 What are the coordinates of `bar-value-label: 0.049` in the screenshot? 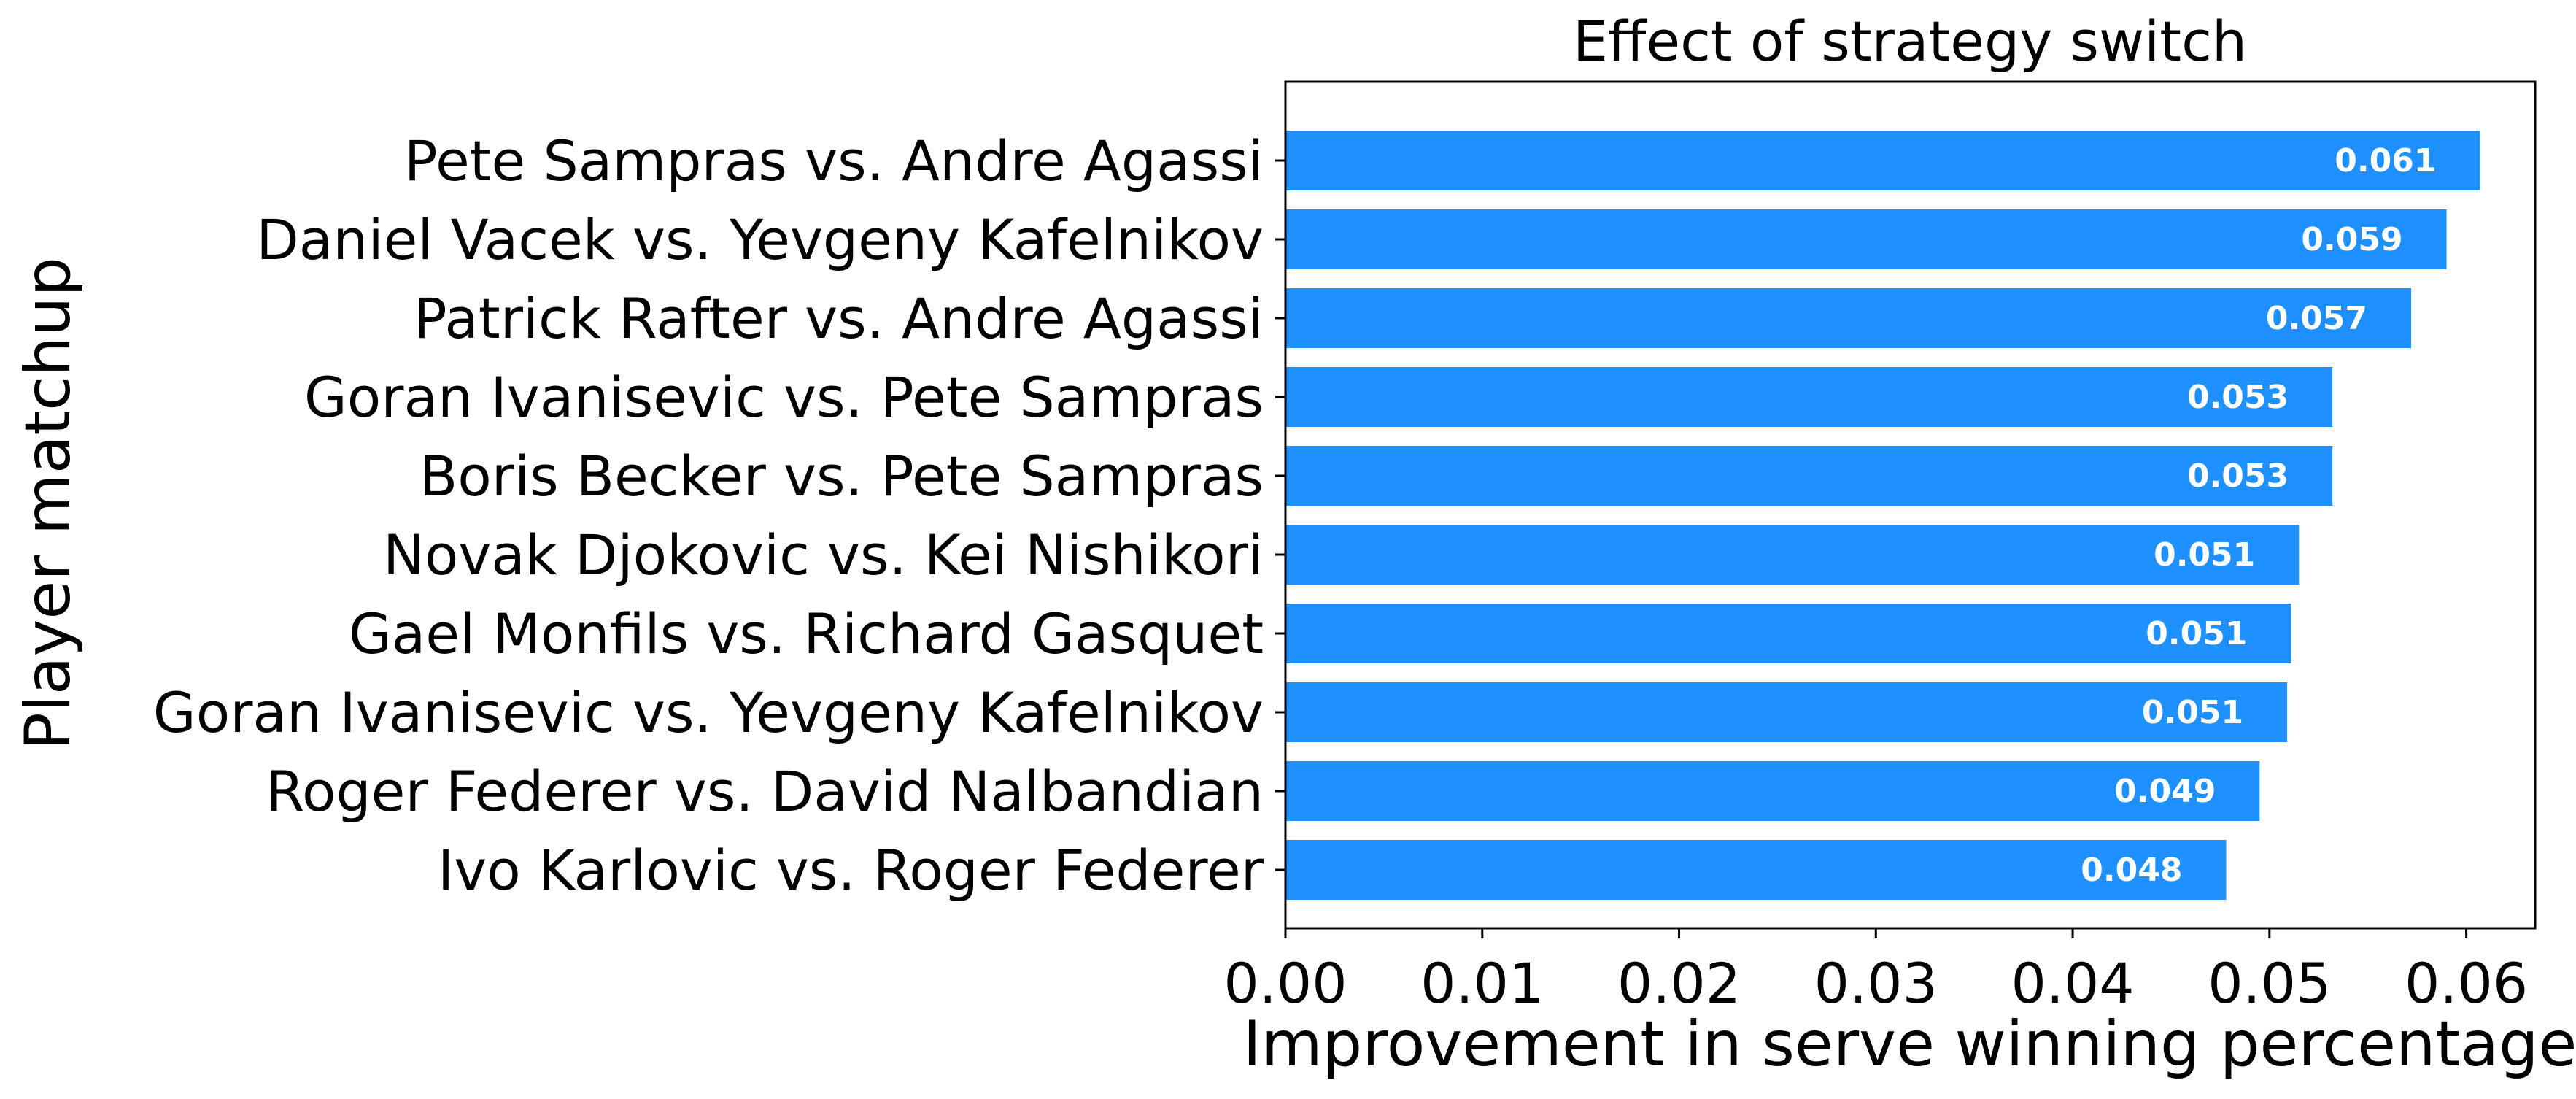 It's located at (2165, 792).